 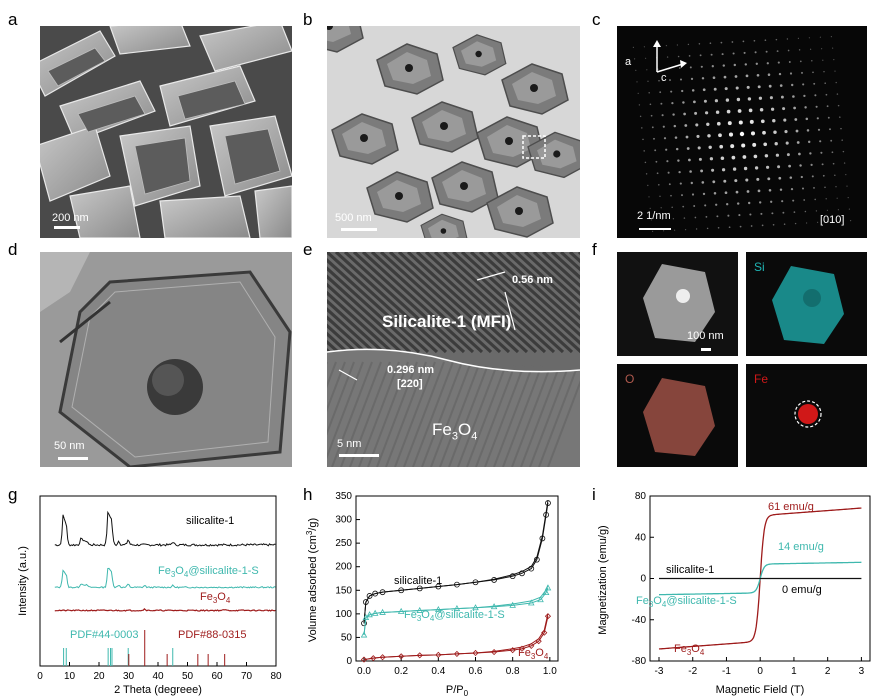 What do you see at coordinates (343, 567) in the screenshot?
I see `bet-ytick-label: 200` at bounding box center [343, 567].